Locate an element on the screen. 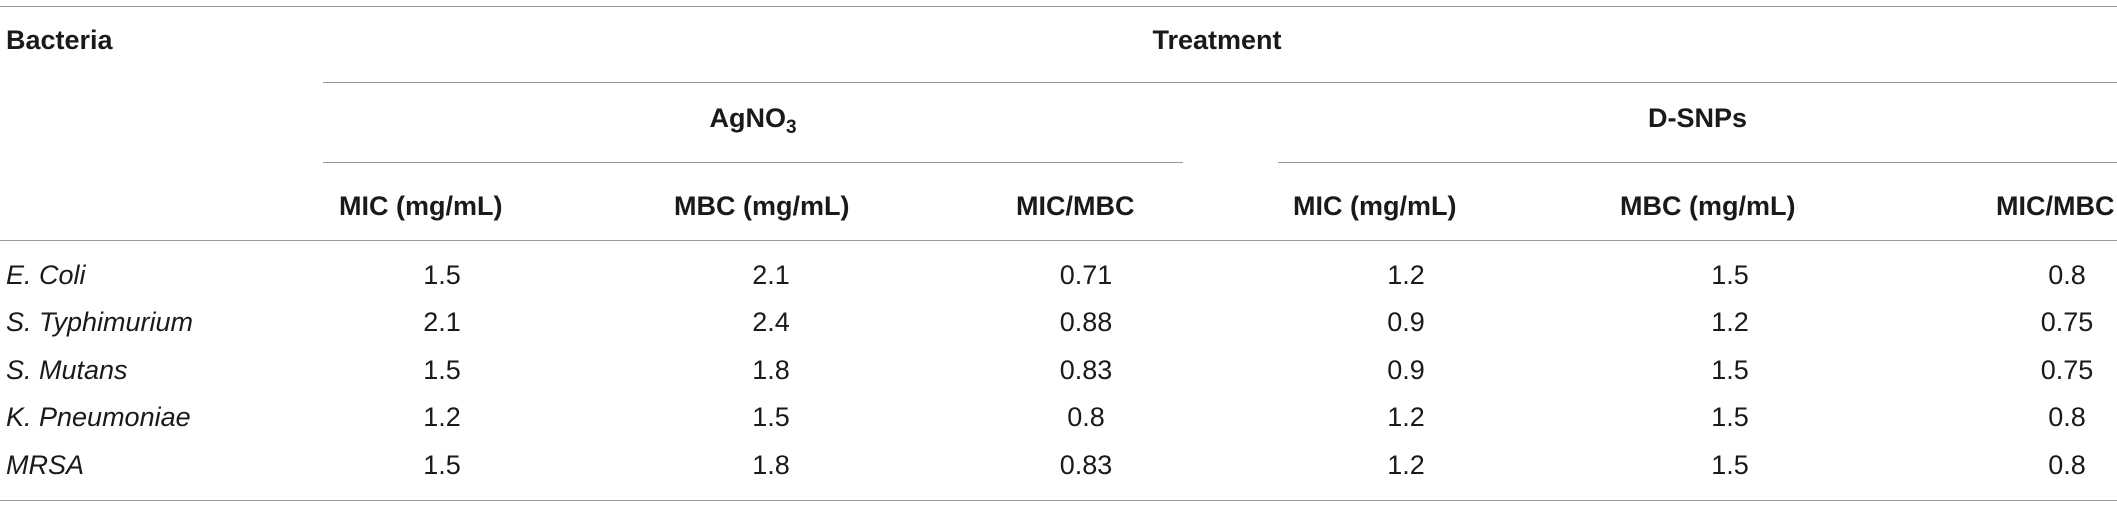  table-cell: 2.4 is located at coordinates (771, 322).